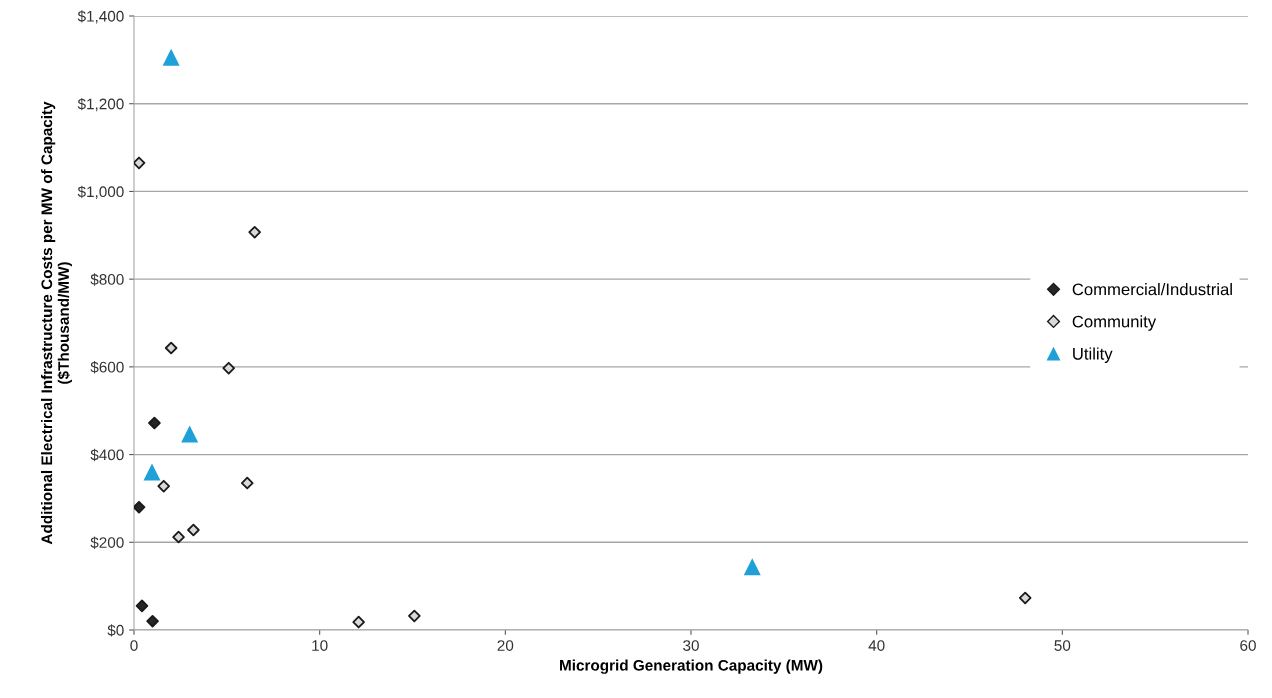 Image resolution: width=1272 pixels, height=698 pixels. I want to click on x-tick-label: 50, so click(1062, 645).